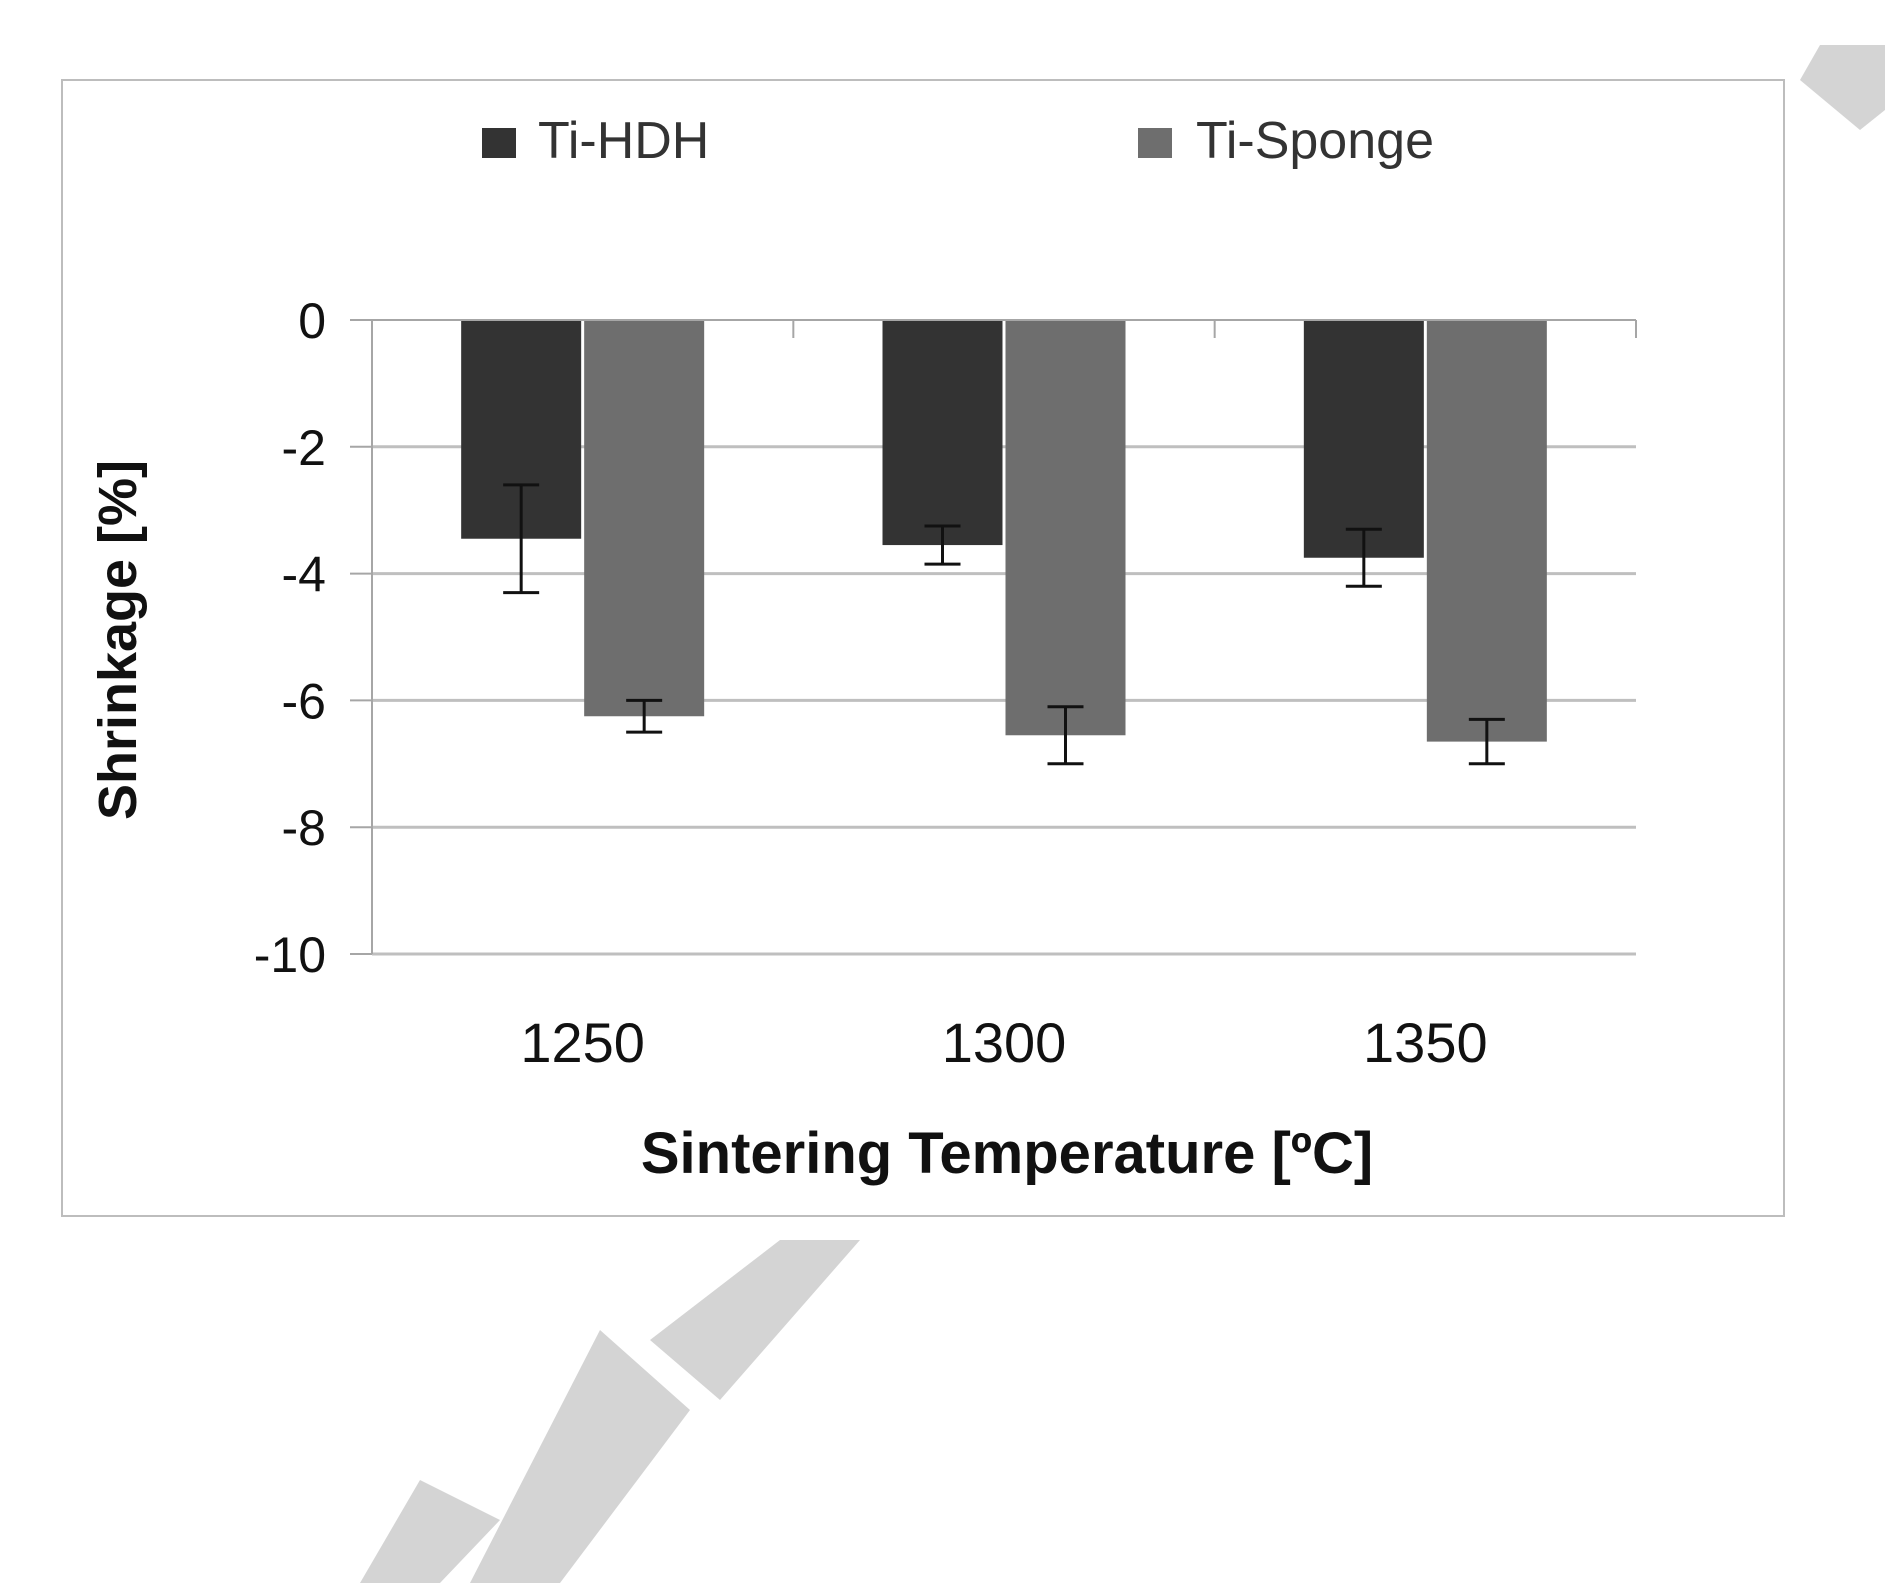  Describe the element at coordinates (1315, 141) in the screenshot. I see `legend-label-ti-sponge: Ti-Sponge` at that location.